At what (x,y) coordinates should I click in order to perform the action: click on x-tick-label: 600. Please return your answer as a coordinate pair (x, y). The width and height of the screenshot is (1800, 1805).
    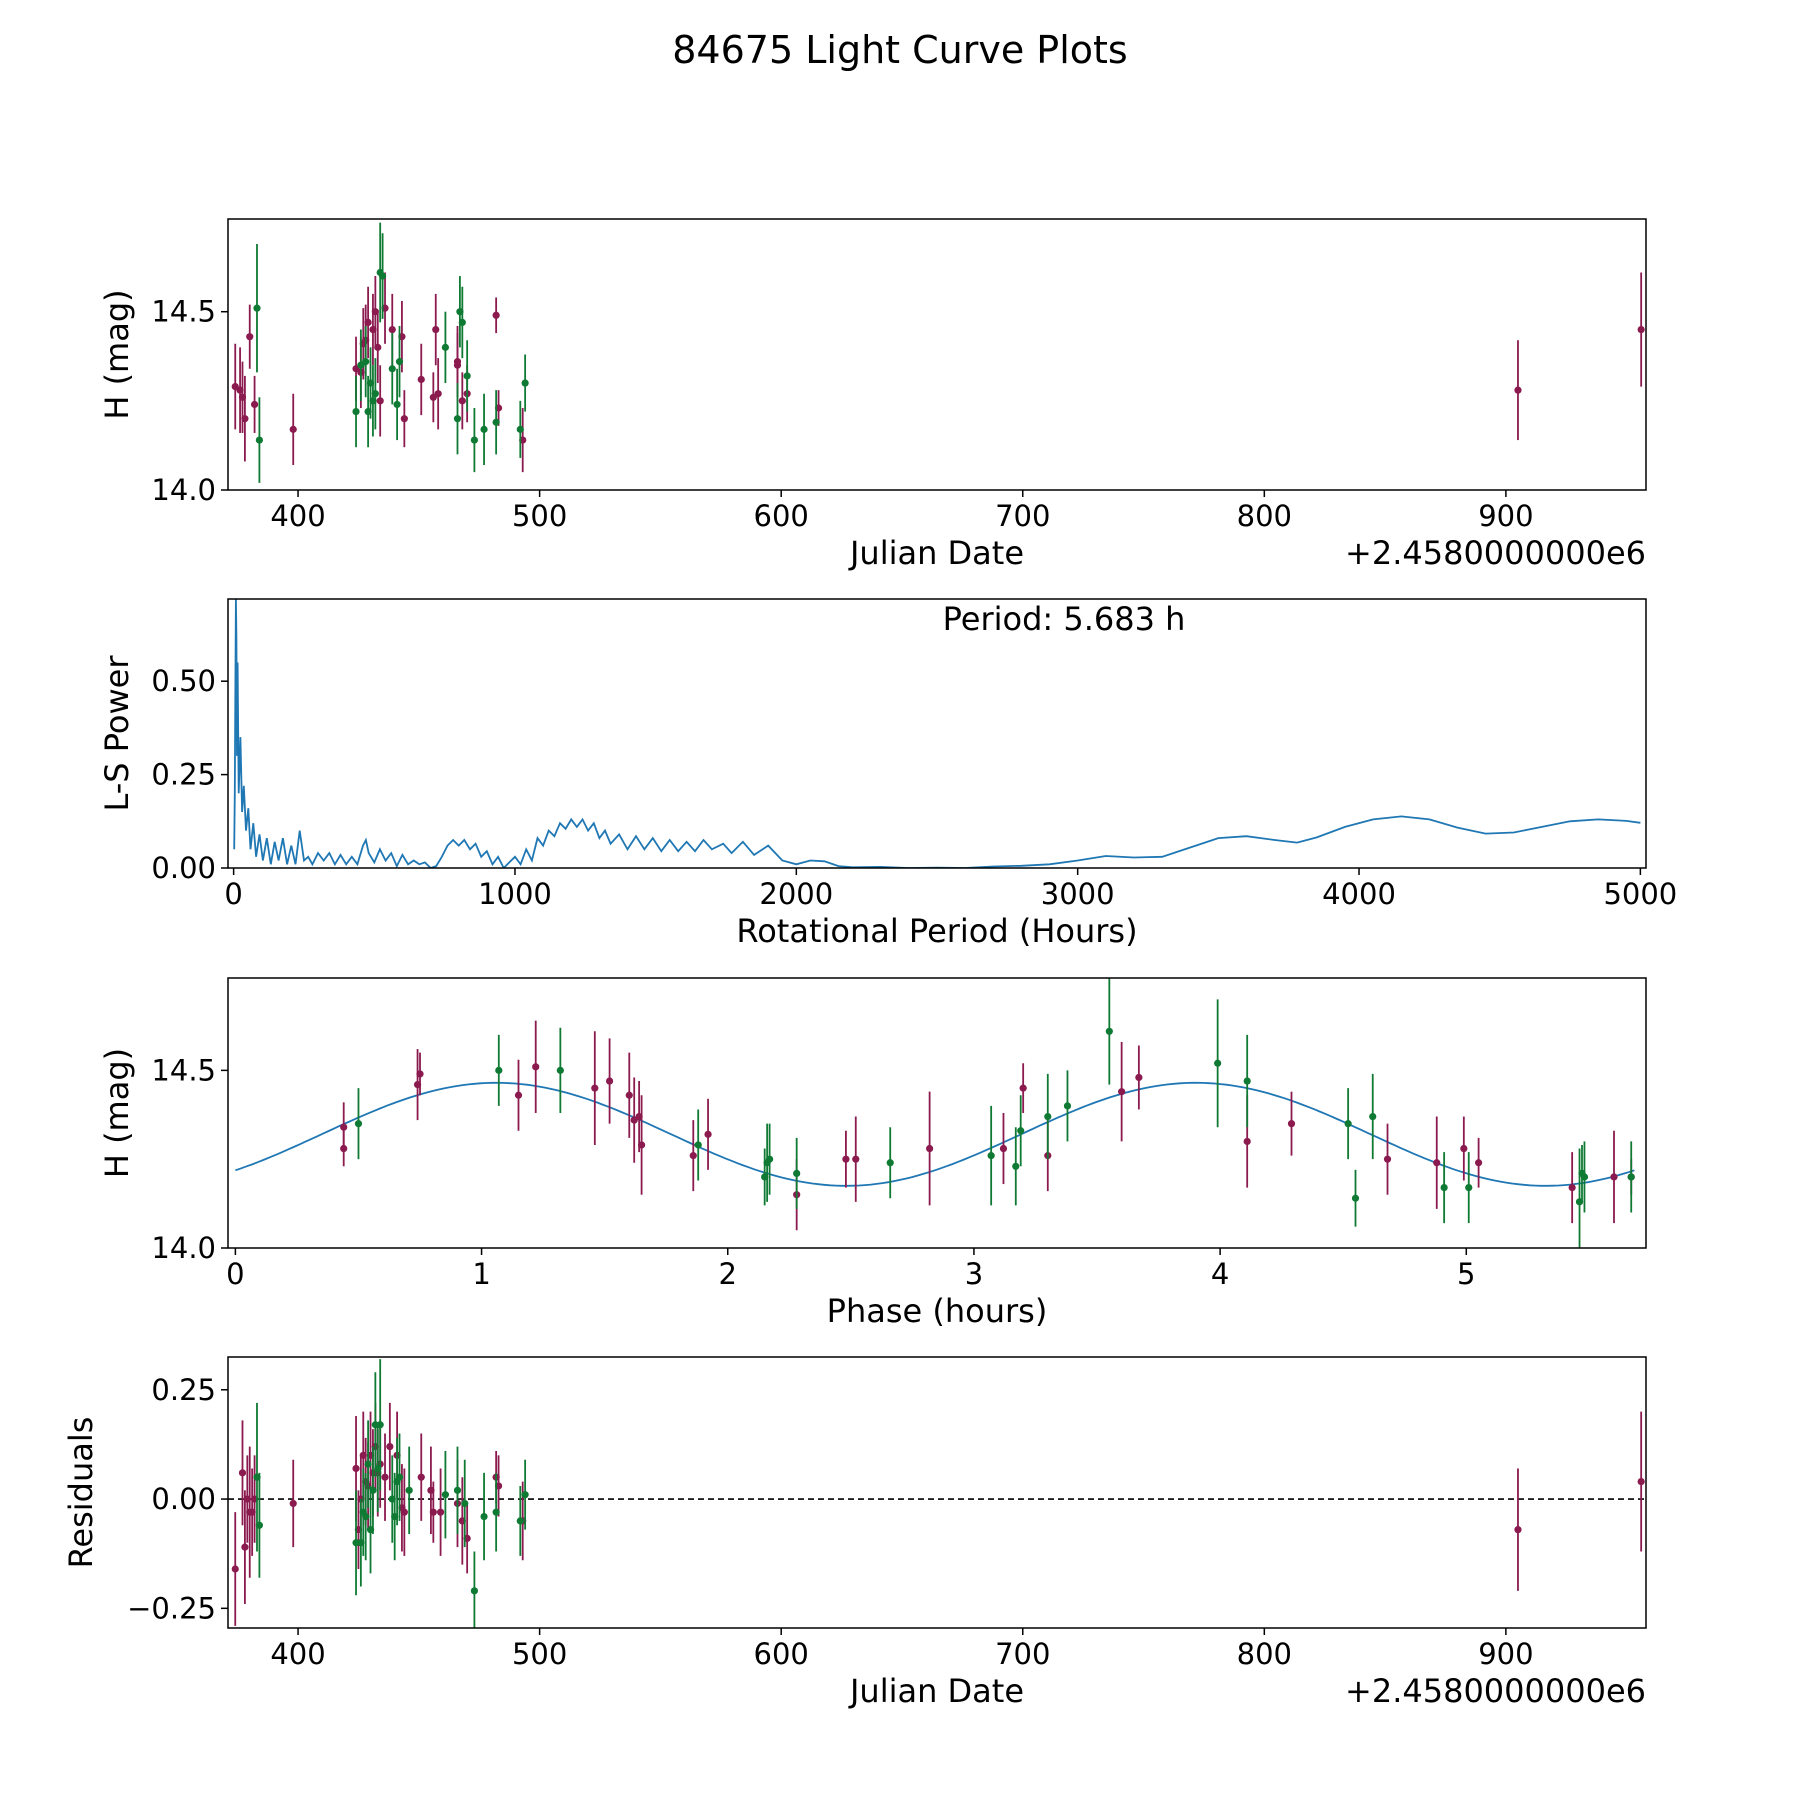
    Looking at the image, I should click on (781, 1654).